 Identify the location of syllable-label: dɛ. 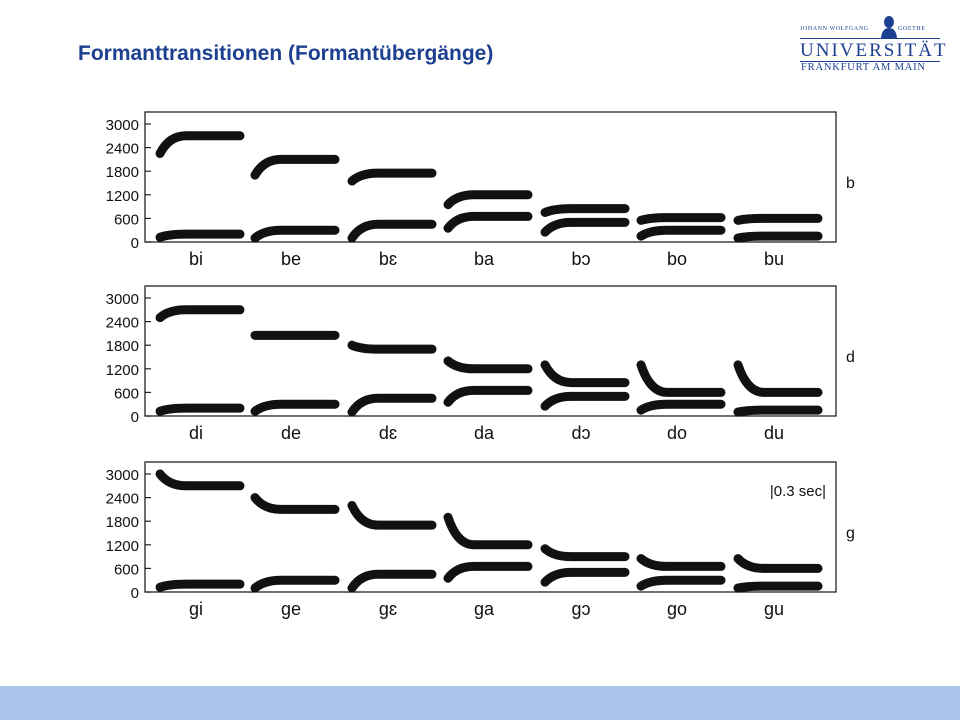
(388, 433).